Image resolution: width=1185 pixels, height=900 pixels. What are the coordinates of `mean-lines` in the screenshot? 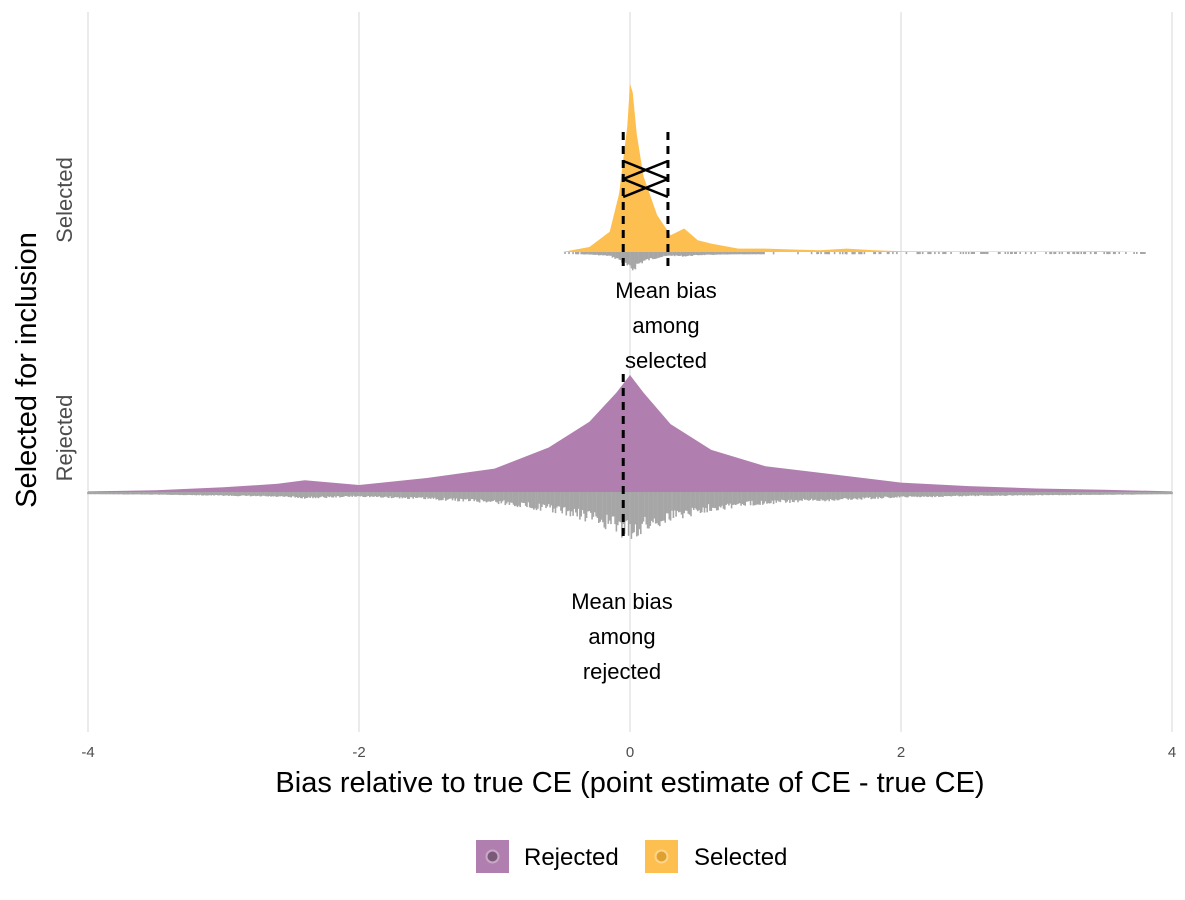 It's located at (645, 336).